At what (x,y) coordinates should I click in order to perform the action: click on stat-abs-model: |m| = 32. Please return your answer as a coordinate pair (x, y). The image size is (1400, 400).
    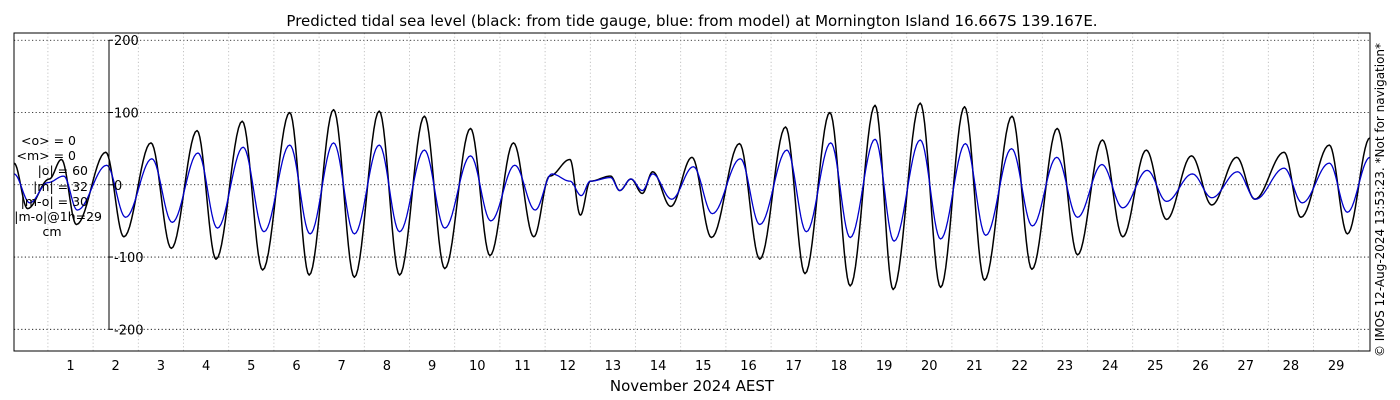
    Looking at the image, I should click on (60, 186).